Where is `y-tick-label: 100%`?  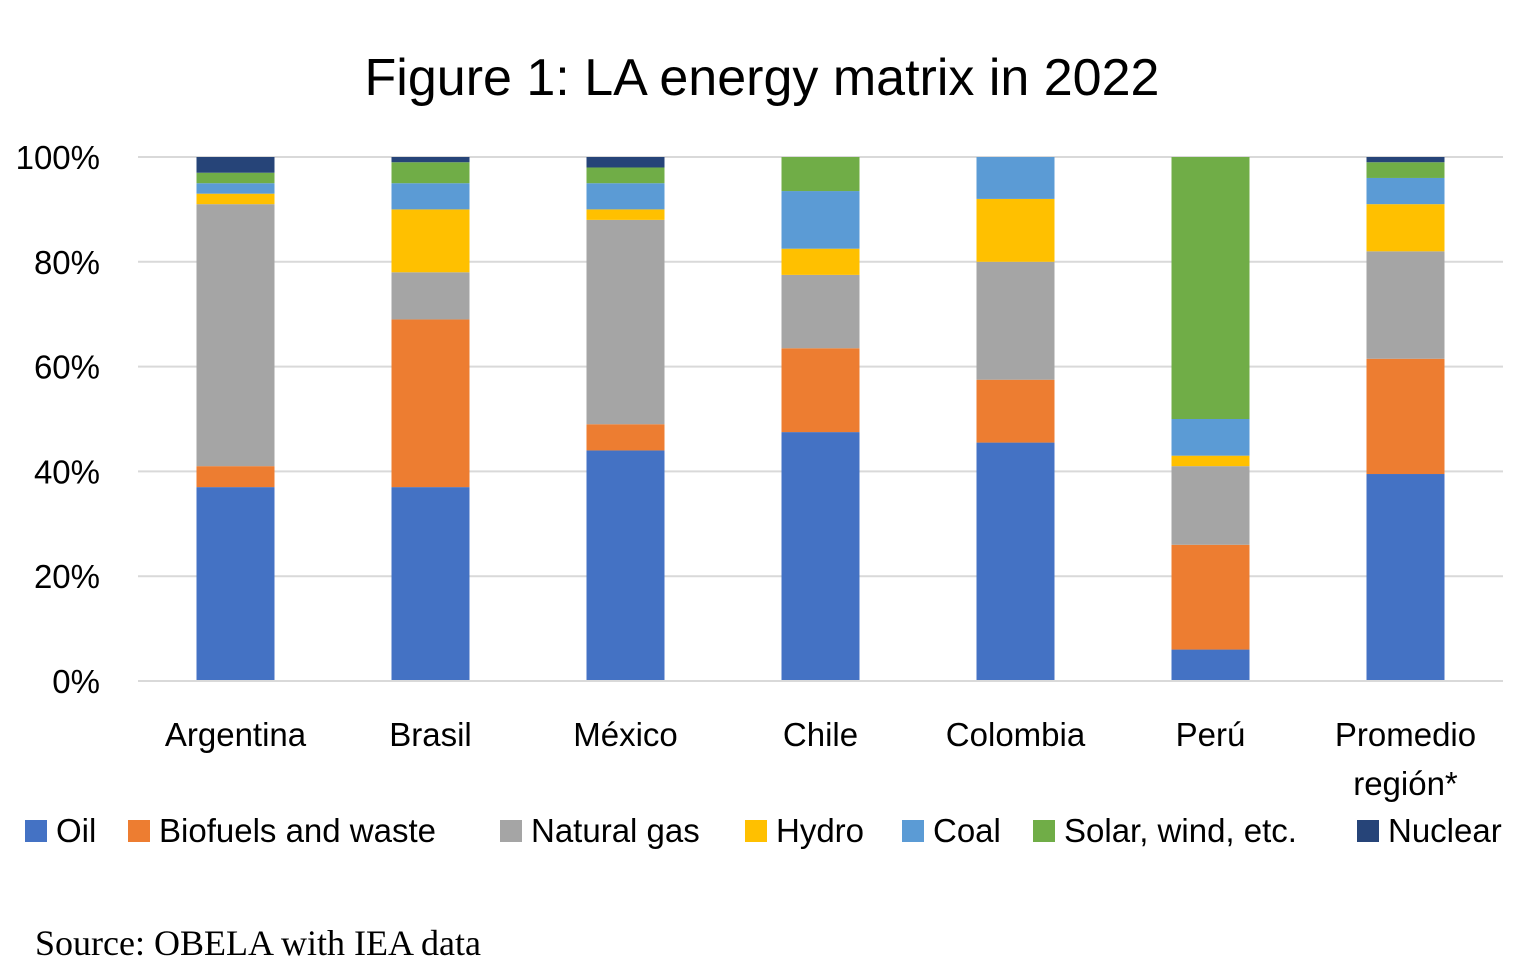 y-tick-label: 100% is located at coordinates (58, 157).